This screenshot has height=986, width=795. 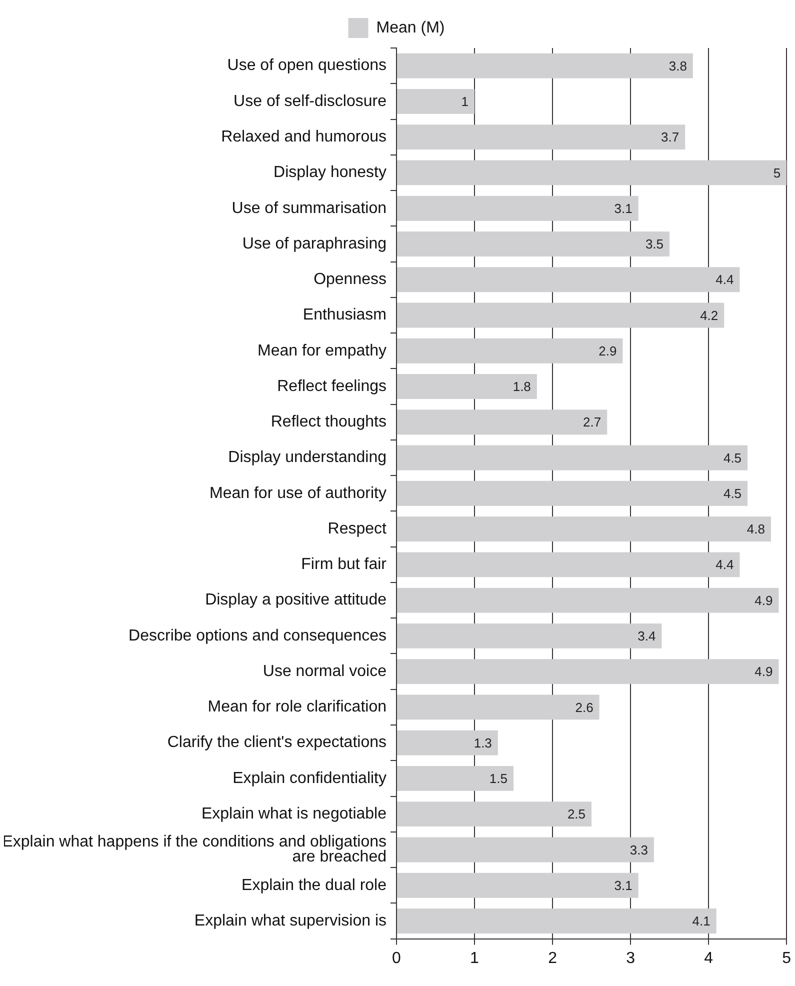 What do you see at coordinates (309, 778) in the screenshot?
I see `y-tick-label: Explain confidentiality` at bounding box center [309, 778].